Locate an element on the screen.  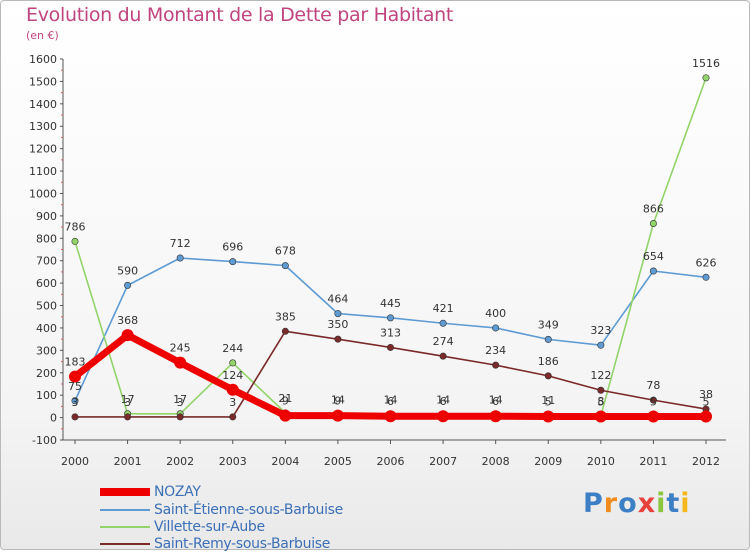
data-label: 421 is located at coordinates (443, 308).